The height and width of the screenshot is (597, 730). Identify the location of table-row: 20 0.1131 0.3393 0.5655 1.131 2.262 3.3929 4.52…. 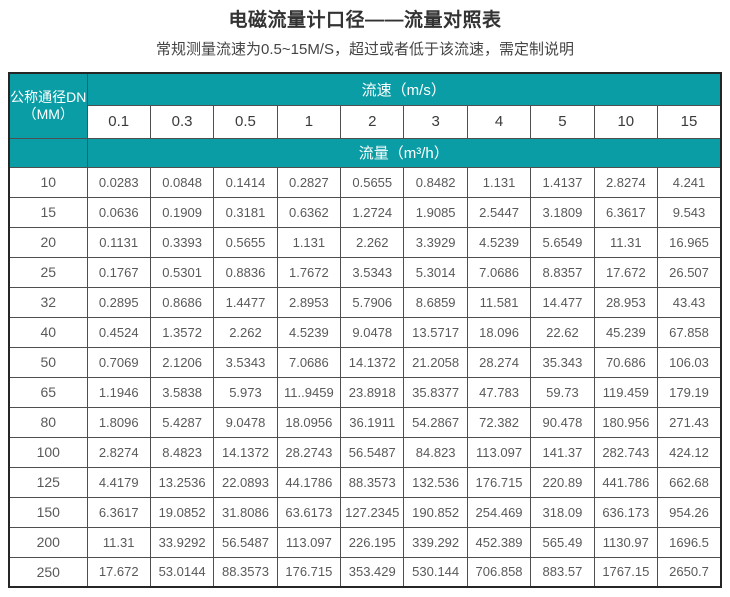
(365, 242).